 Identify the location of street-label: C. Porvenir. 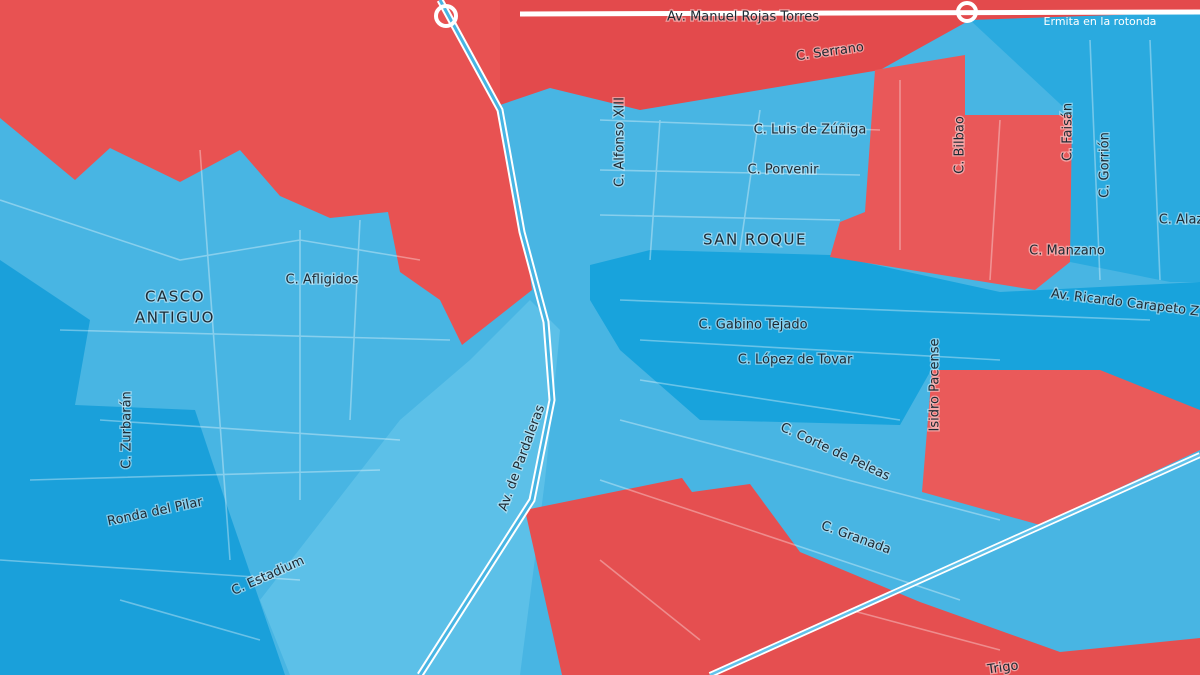
(784, 170).